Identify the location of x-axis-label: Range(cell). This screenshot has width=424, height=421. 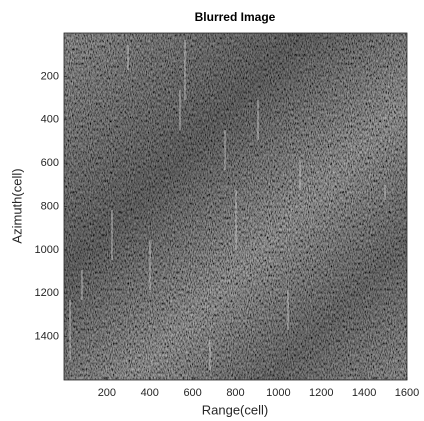
(235, 409).